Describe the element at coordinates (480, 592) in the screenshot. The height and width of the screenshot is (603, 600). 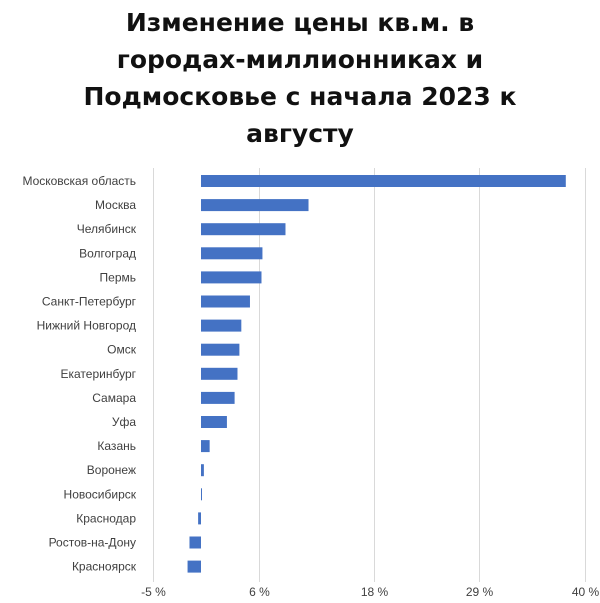
I see `x-tick-label: 29 %` at that location.